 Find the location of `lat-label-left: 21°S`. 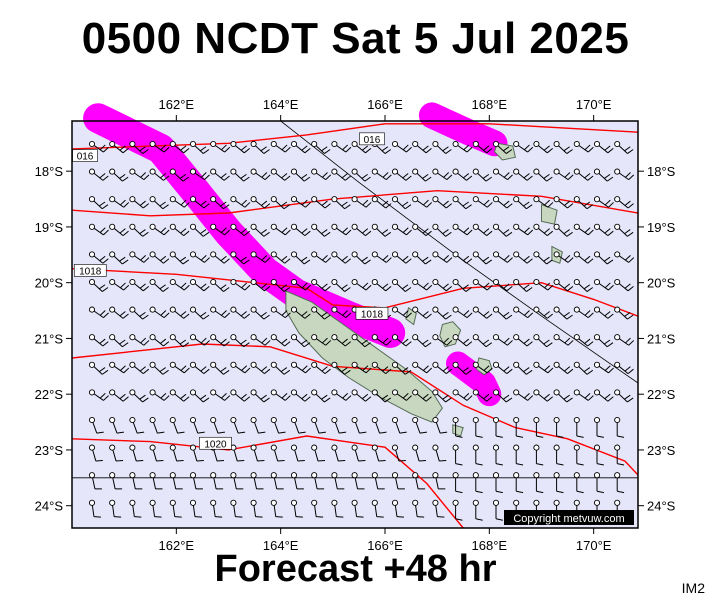

lat-label-left: 21°S is located at coordinates (49, 338).